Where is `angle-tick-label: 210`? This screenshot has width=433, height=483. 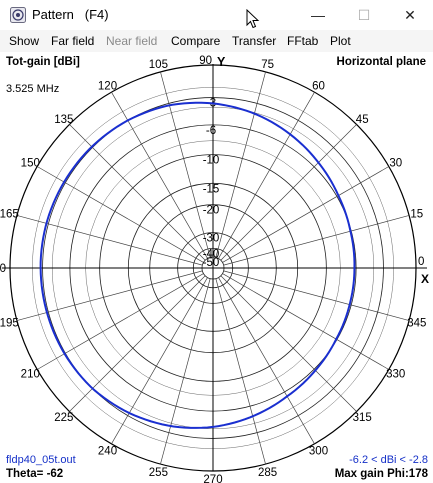 angle-tick-label: 210 is located at coordinates (30, 375).